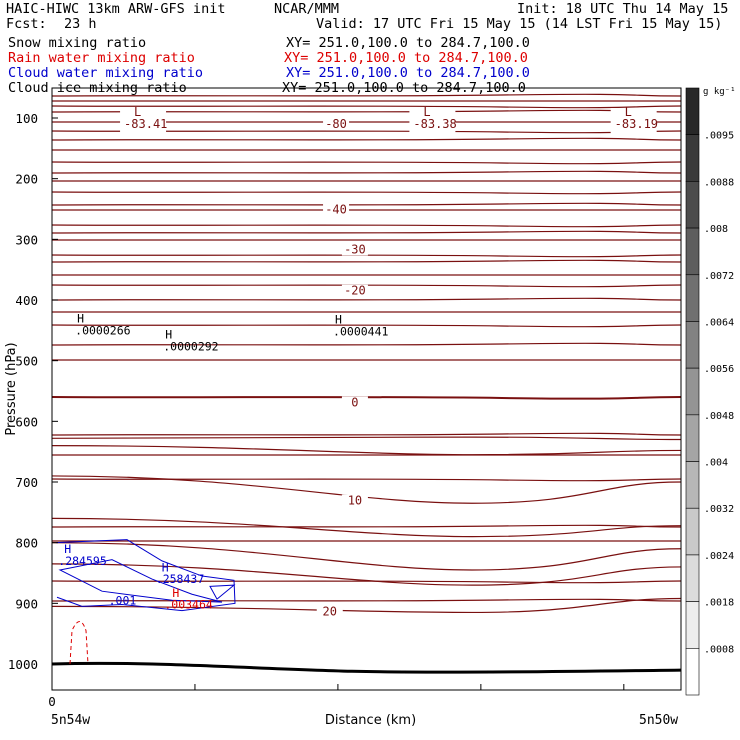  Describe the element at coordinates (623, 9) in the screenshot. I see `init-time: Init: 18 UTC Thu 14 May 15` at that location.